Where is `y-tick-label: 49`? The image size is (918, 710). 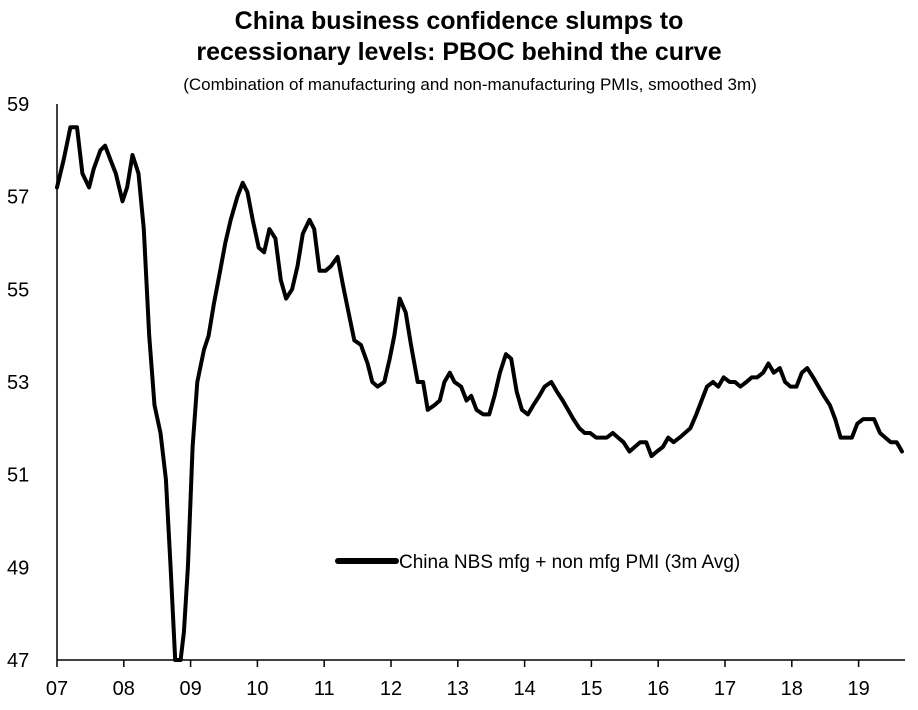 y-tick-label: 49 is located at coordinates (18, 568).